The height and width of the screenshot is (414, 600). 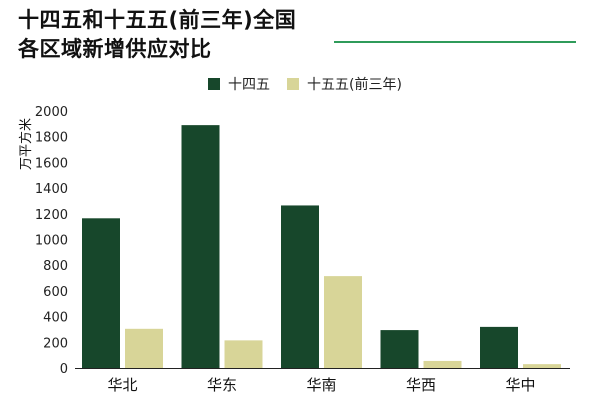 I want to click on x-tick-label: 华南, so click(x=321, y=385).